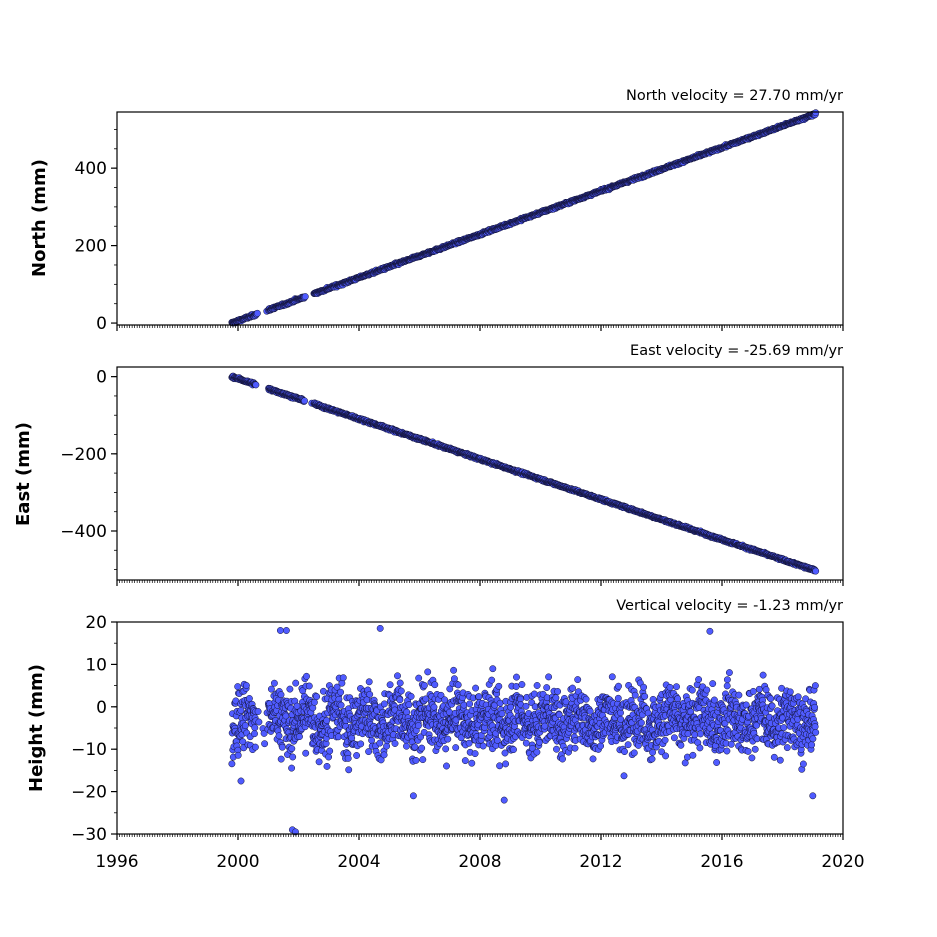  Describe the element at coordinates (524, 730) in the screenshot. I see `height-data-points` at that location.